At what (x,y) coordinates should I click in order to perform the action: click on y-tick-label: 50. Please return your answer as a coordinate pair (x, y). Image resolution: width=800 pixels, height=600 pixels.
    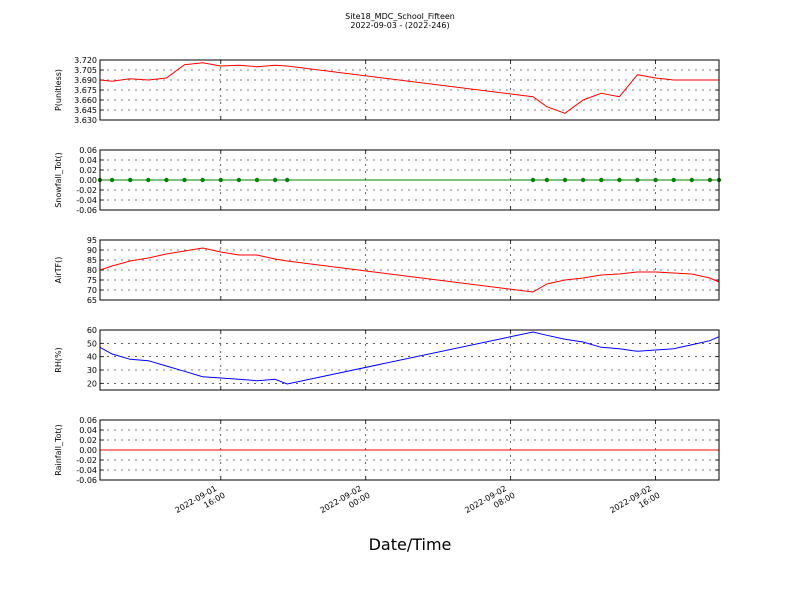
    Looking at the image, I should click on (92, 343).